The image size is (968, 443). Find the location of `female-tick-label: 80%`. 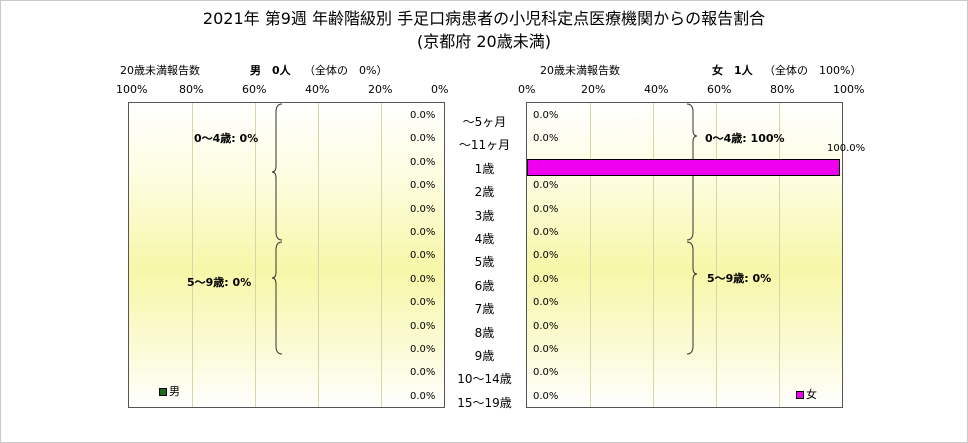

female-tick-label: 80% is located at coordinates (782, 89).